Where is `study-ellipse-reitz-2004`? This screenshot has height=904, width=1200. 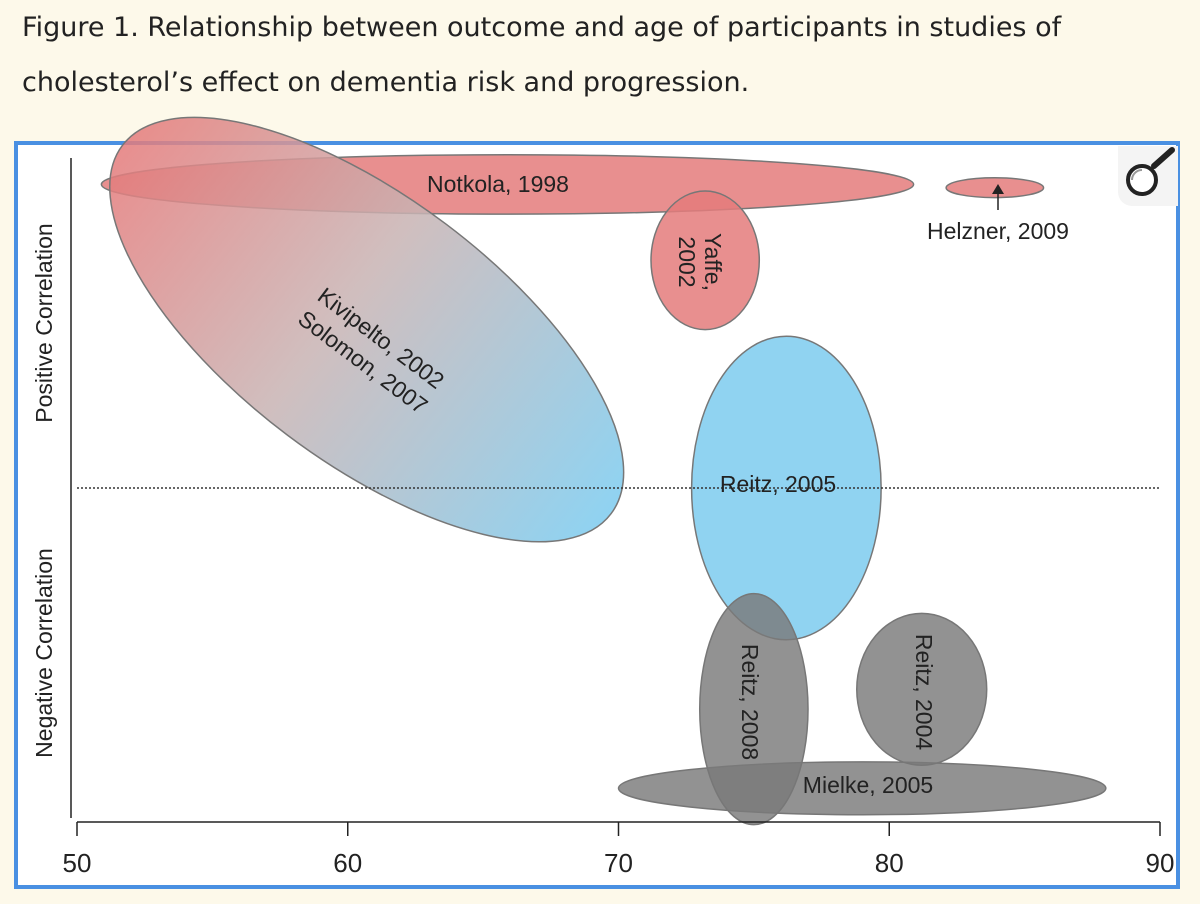 study-ellipse-reitz-2004 is located at coordinates (922, 689).